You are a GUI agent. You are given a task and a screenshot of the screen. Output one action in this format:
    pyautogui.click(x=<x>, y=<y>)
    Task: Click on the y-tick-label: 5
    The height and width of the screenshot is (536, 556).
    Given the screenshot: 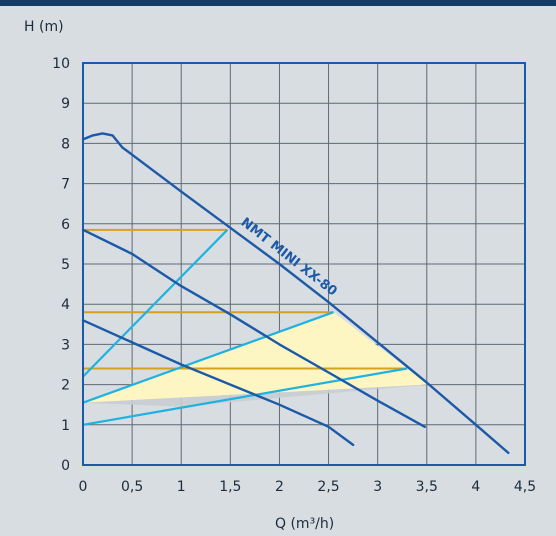 What is the action you would take?
    pyautogui.click(x=65, y=265)
    